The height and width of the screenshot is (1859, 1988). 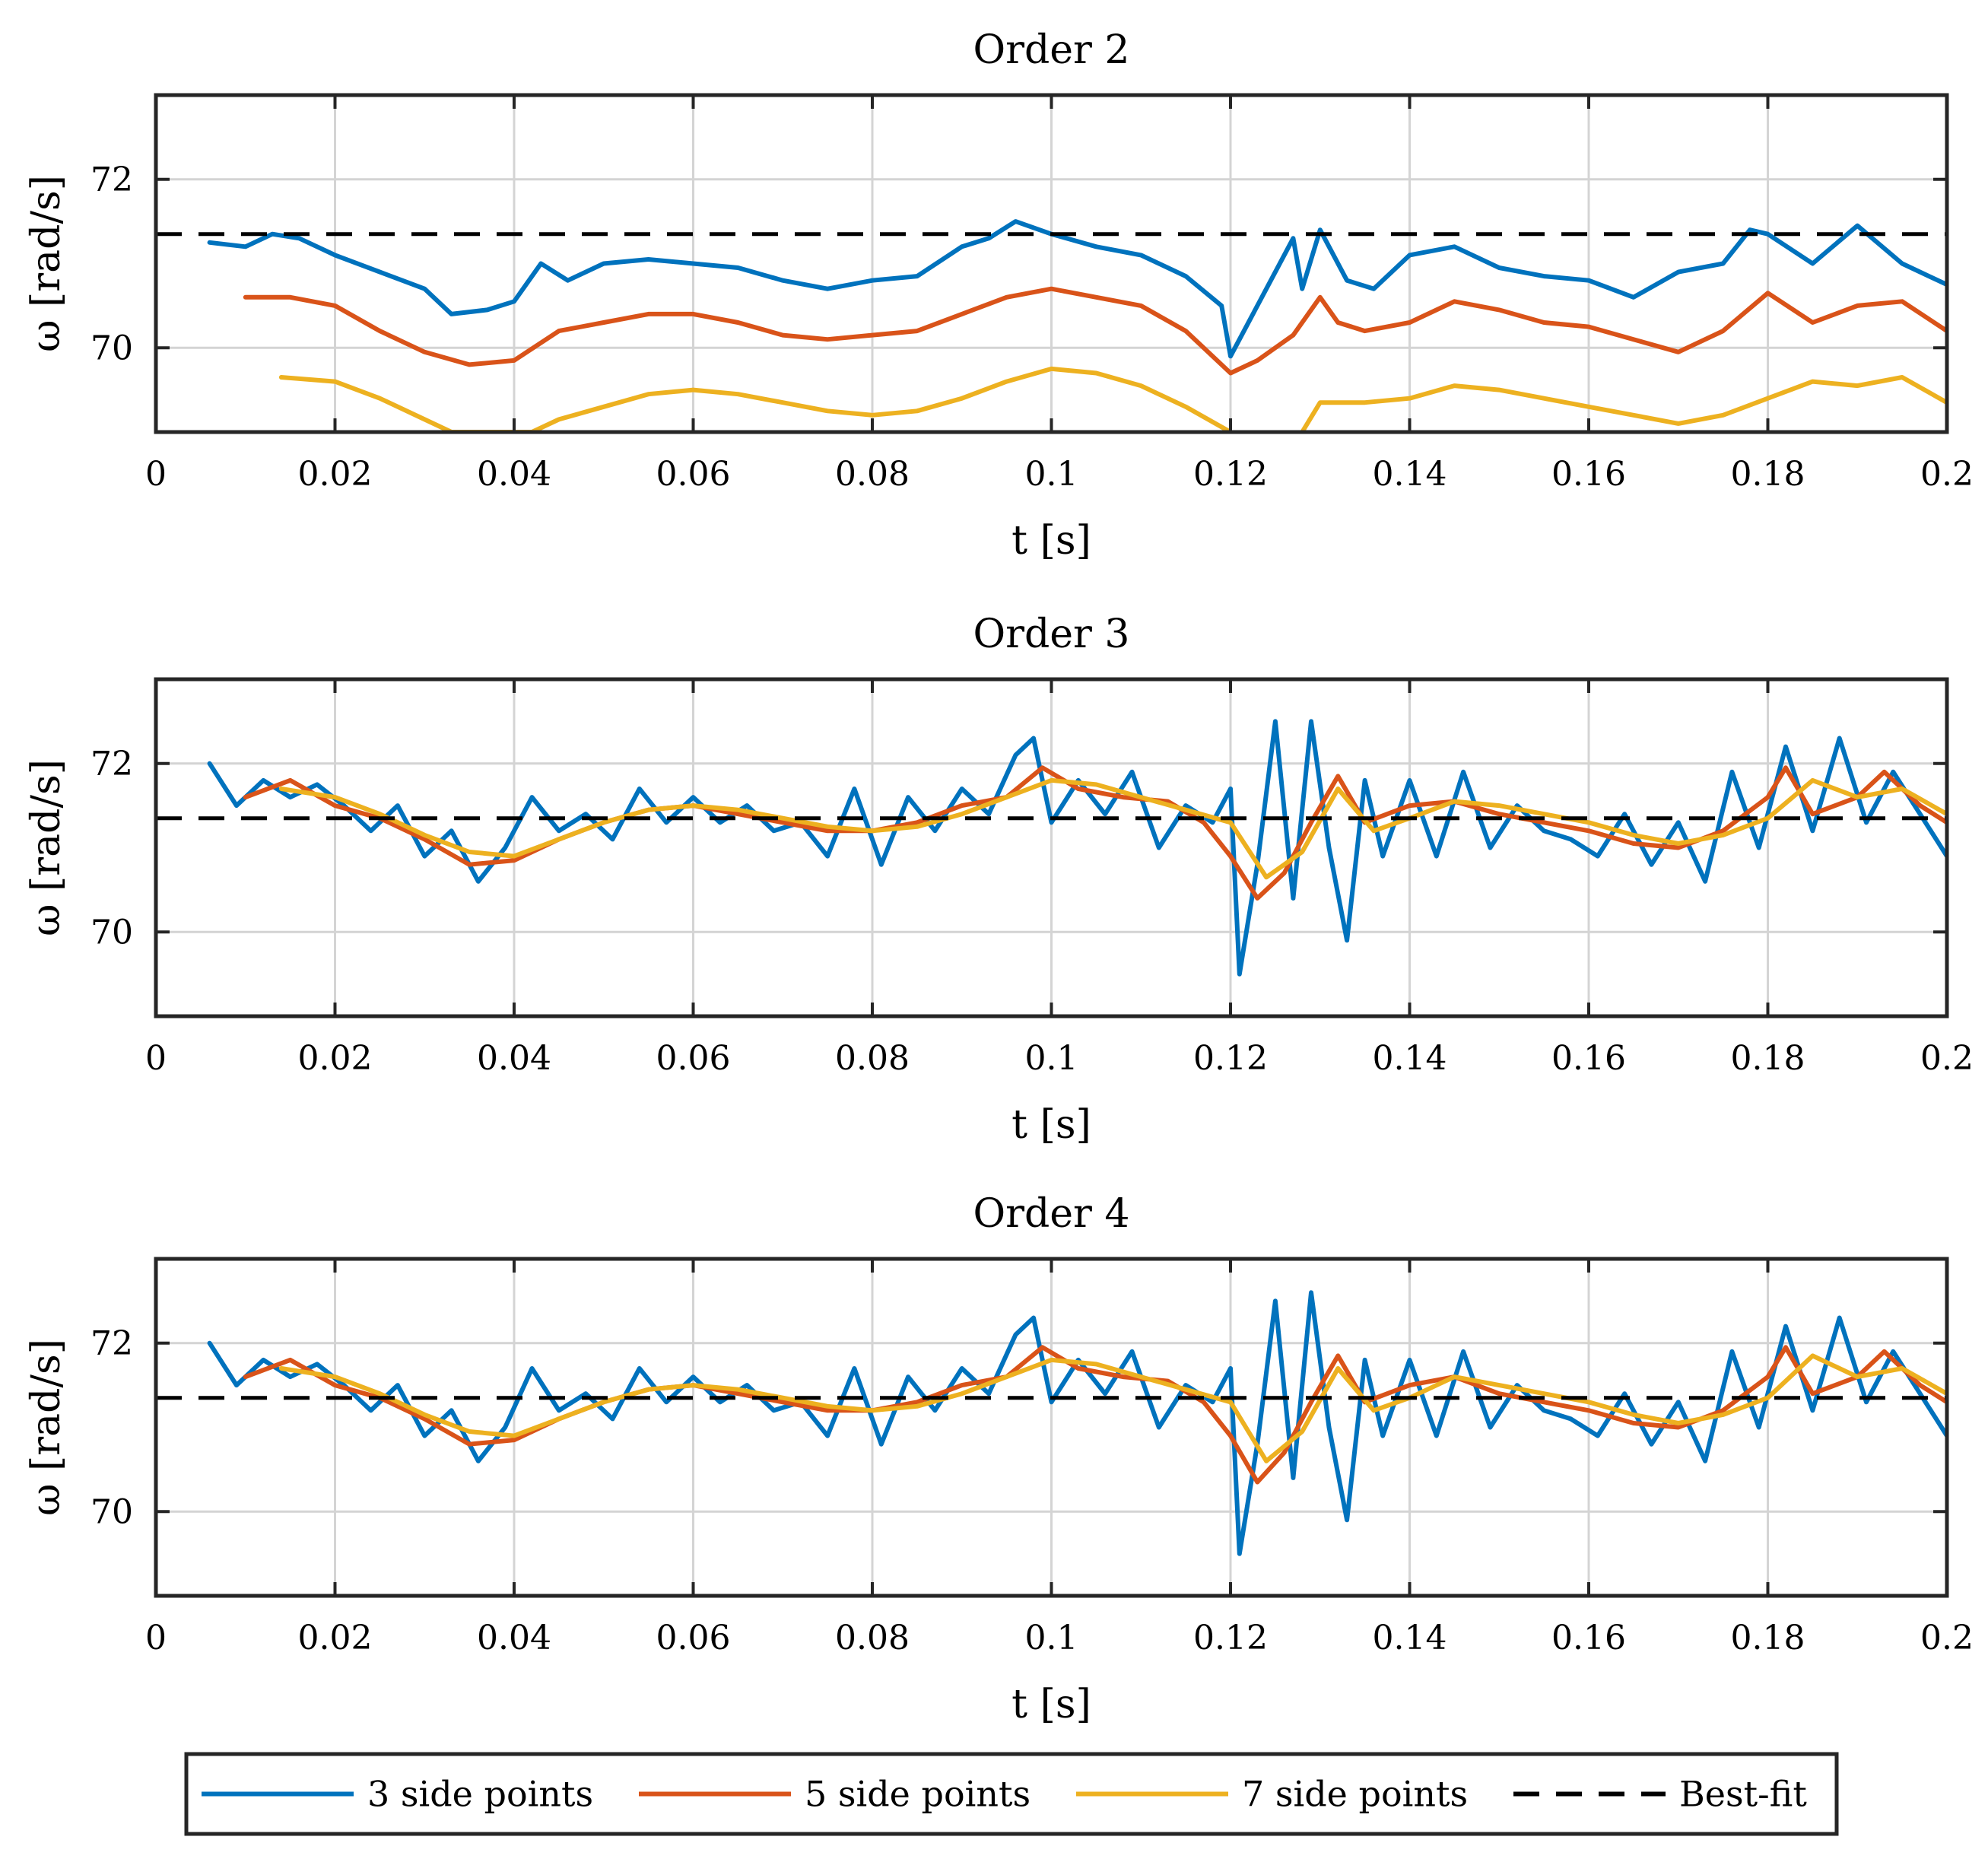 I want to click on chart-title: Order 4, so click(x=1051, y=1214).